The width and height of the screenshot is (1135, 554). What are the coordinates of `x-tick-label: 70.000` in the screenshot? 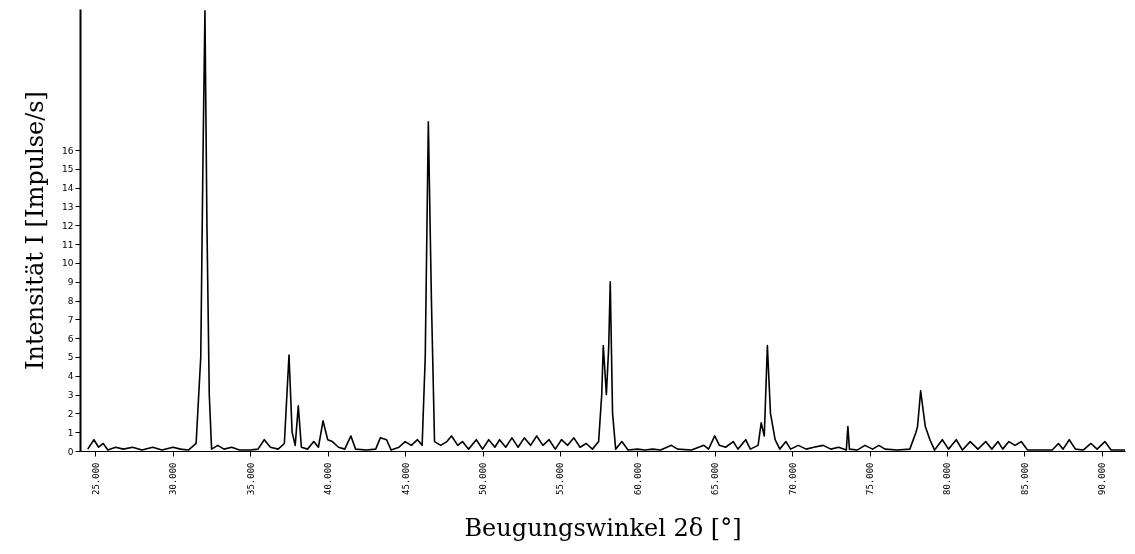 It's located at (792, 479).